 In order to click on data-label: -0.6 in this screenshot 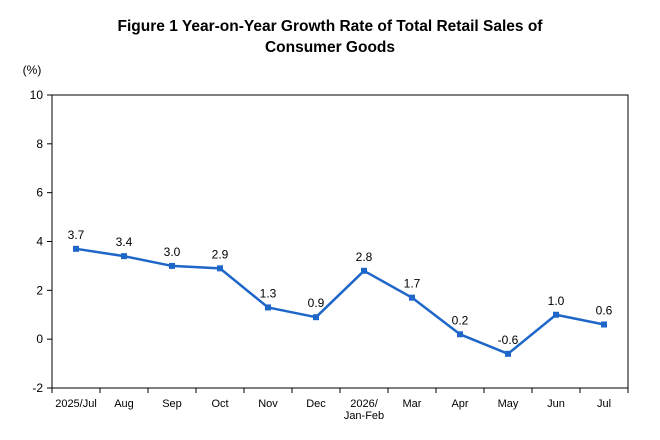, I will do `click(508, 340)`.